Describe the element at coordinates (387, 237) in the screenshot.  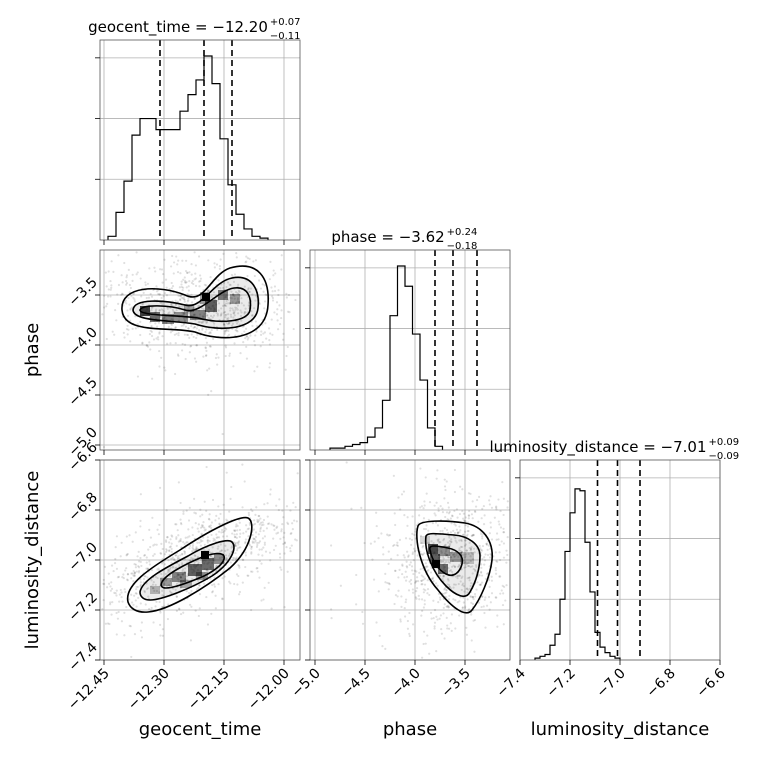
I see `panel-title: phase = −3.62` at that location.